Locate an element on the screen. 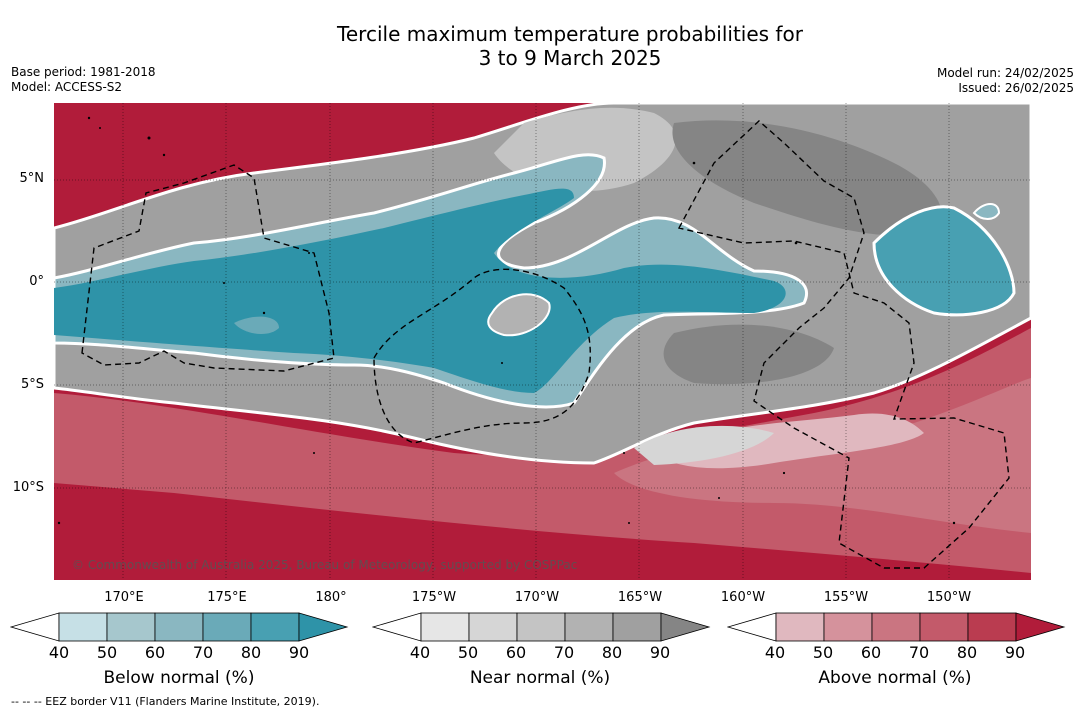 The width and height of the screenshot is (1085, 713). lon-label-175w: 175°W is located at coordinates (434, 597).